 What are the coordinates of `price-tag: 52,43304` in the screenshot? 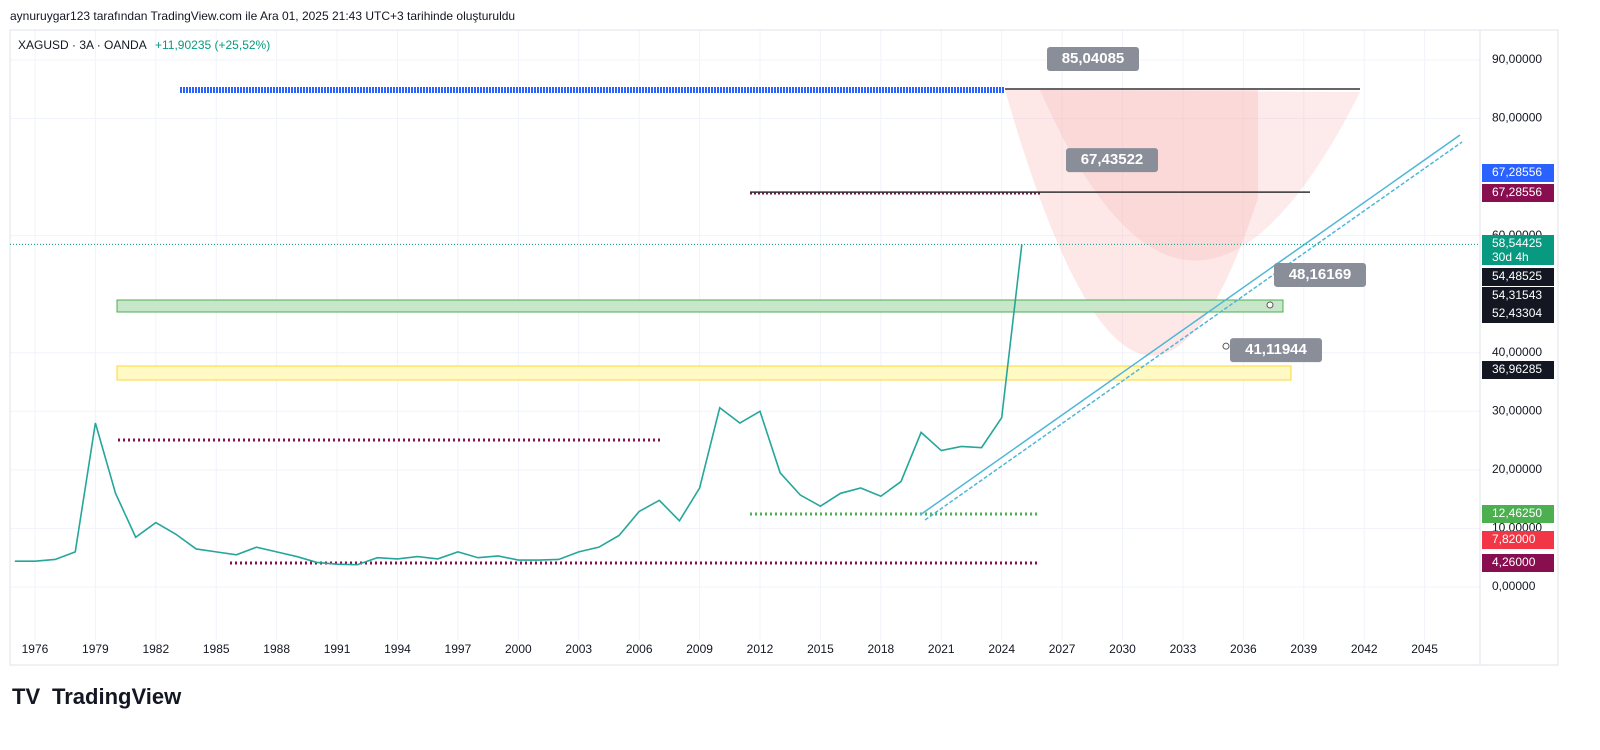 It's located at (1518, 314).